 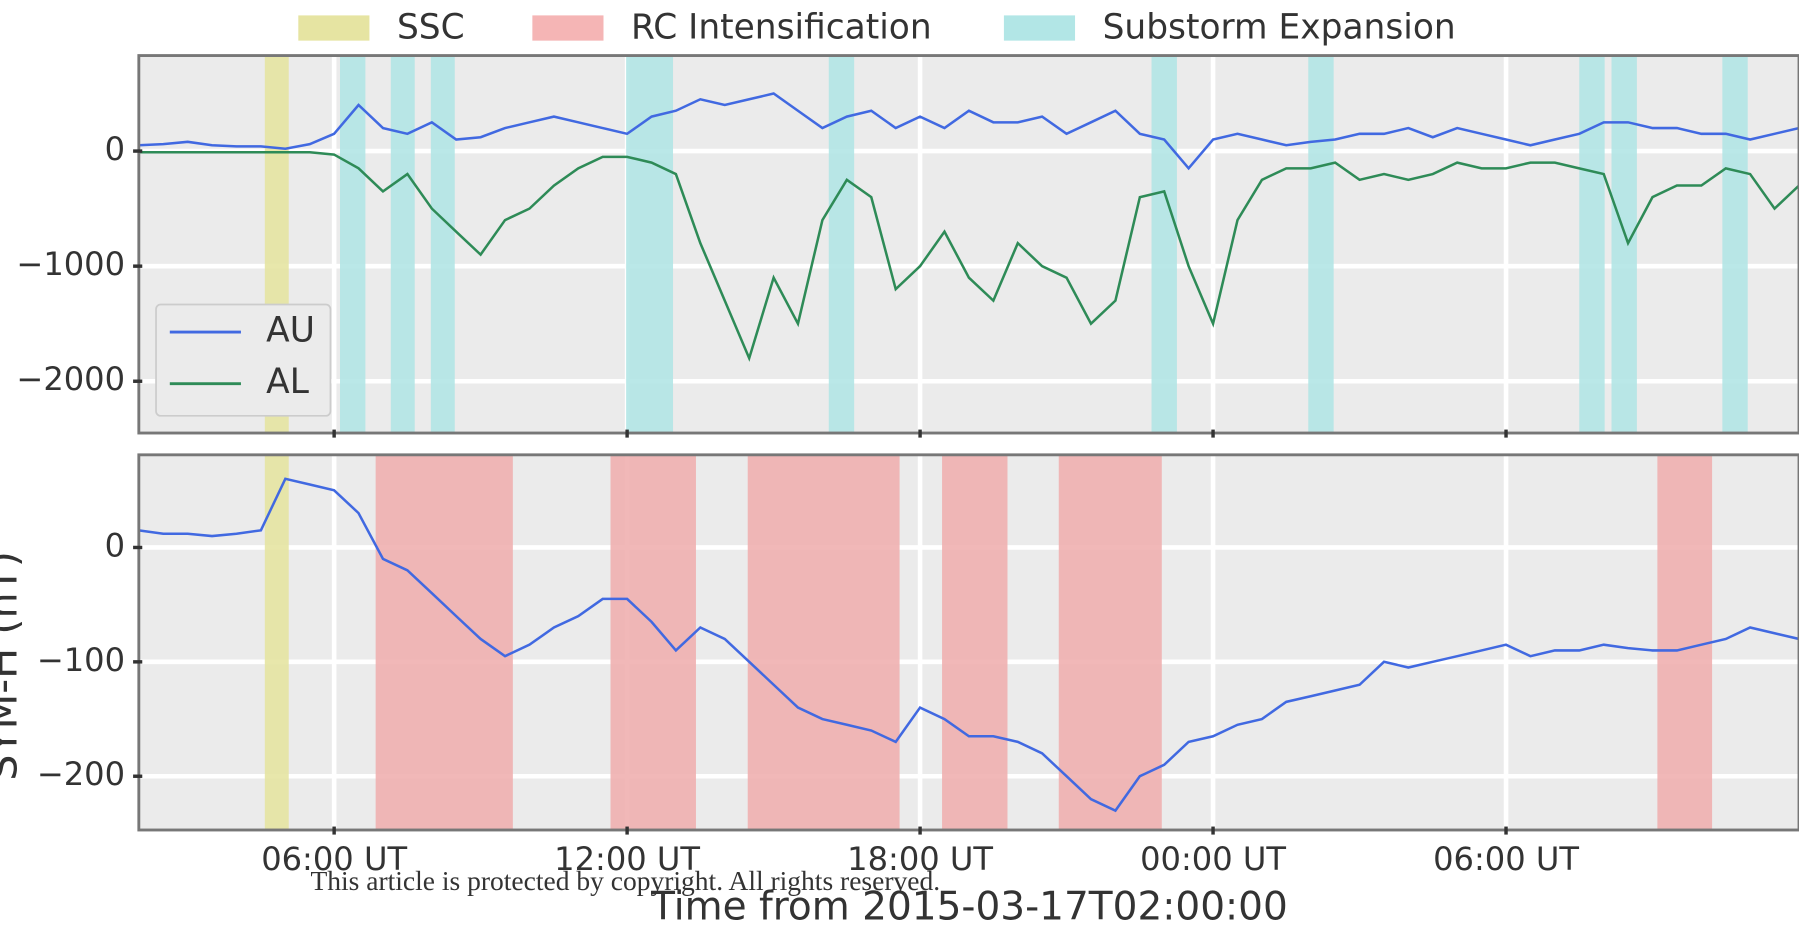 What do you see at coordinates (70, 379) in the screenshot?
I see `y-tick-label: −2000` at bounding box center [70, 379].